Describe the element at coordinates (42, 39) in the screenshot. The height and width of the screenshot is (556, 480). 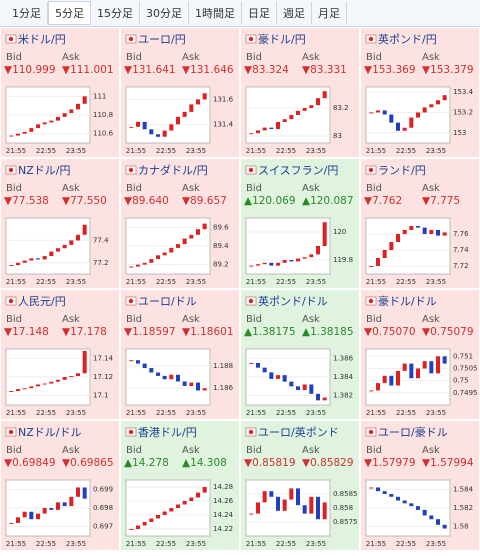
I see `pair-title: 米ドル/円` at that location.